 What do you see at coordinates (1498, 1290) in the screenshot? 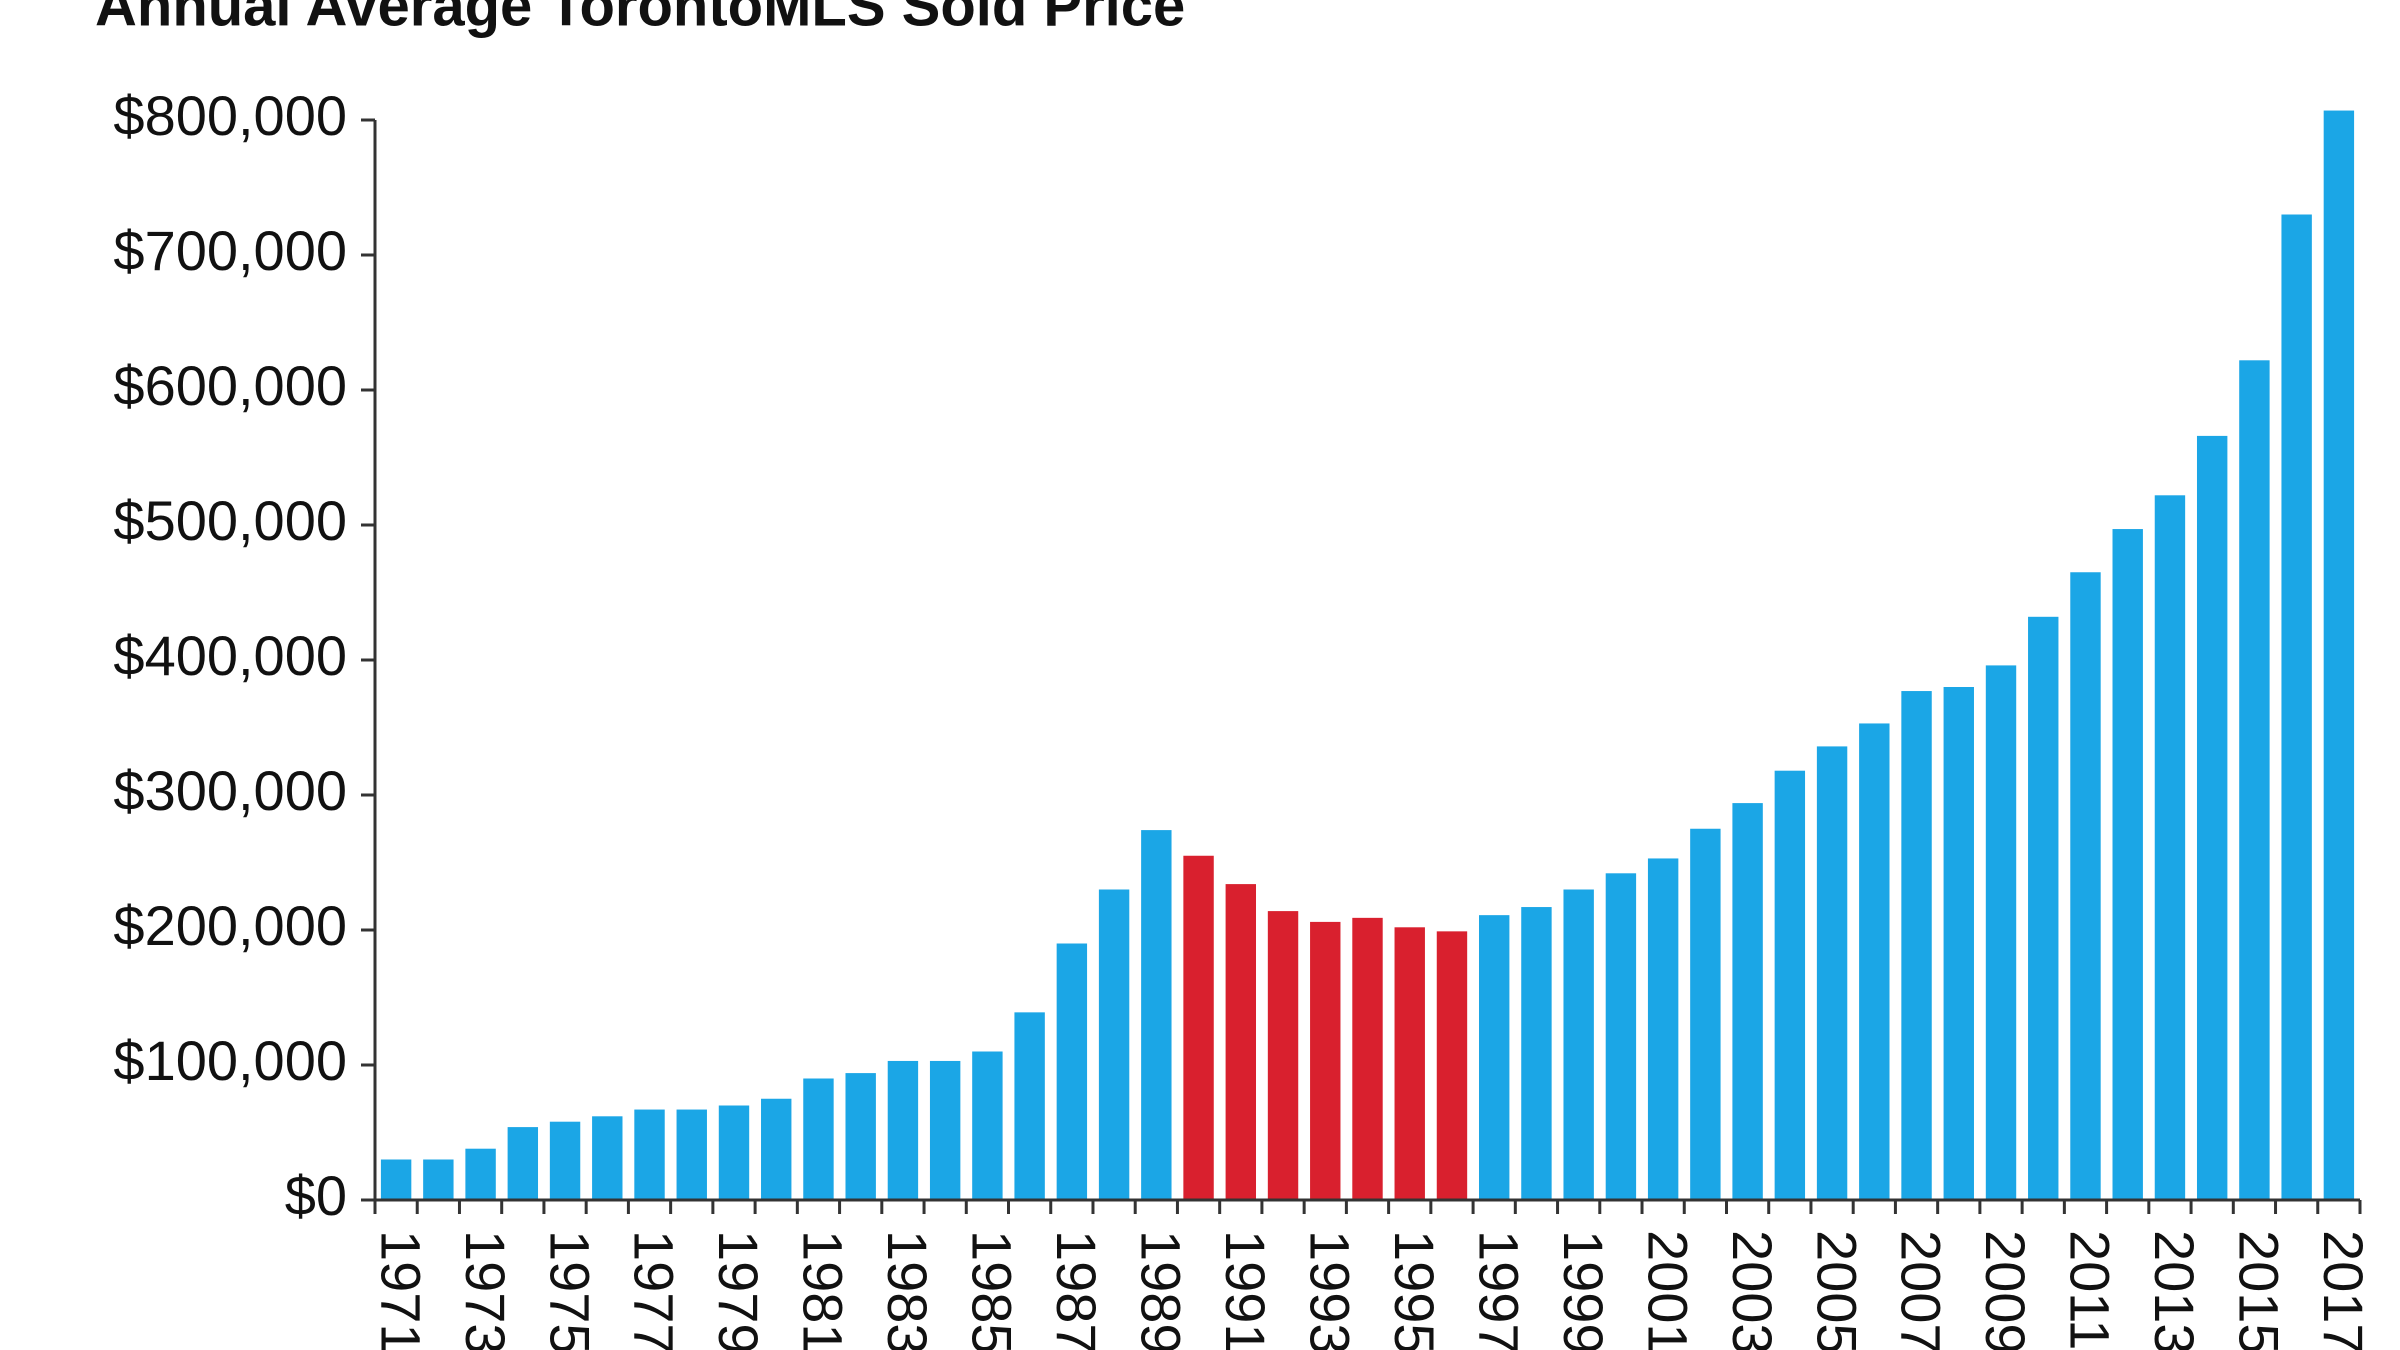
I see `x-tick-label: 1997` at bounding box center [1498, 1290].